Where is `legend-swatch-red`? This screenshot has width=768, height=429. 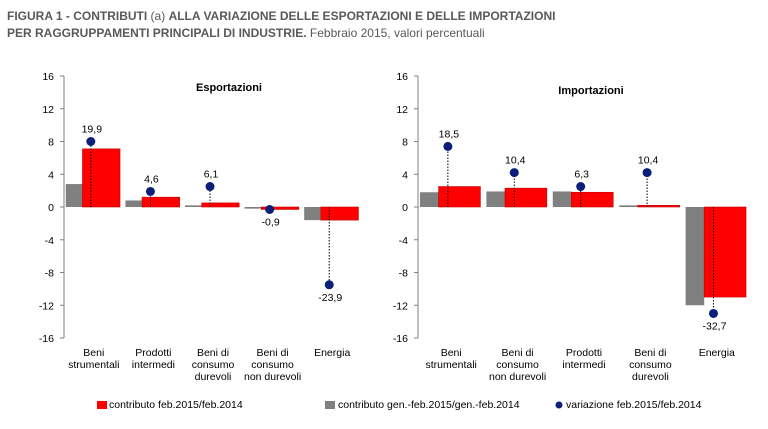 legend-swatch-red is located at coordinates (102, 405).